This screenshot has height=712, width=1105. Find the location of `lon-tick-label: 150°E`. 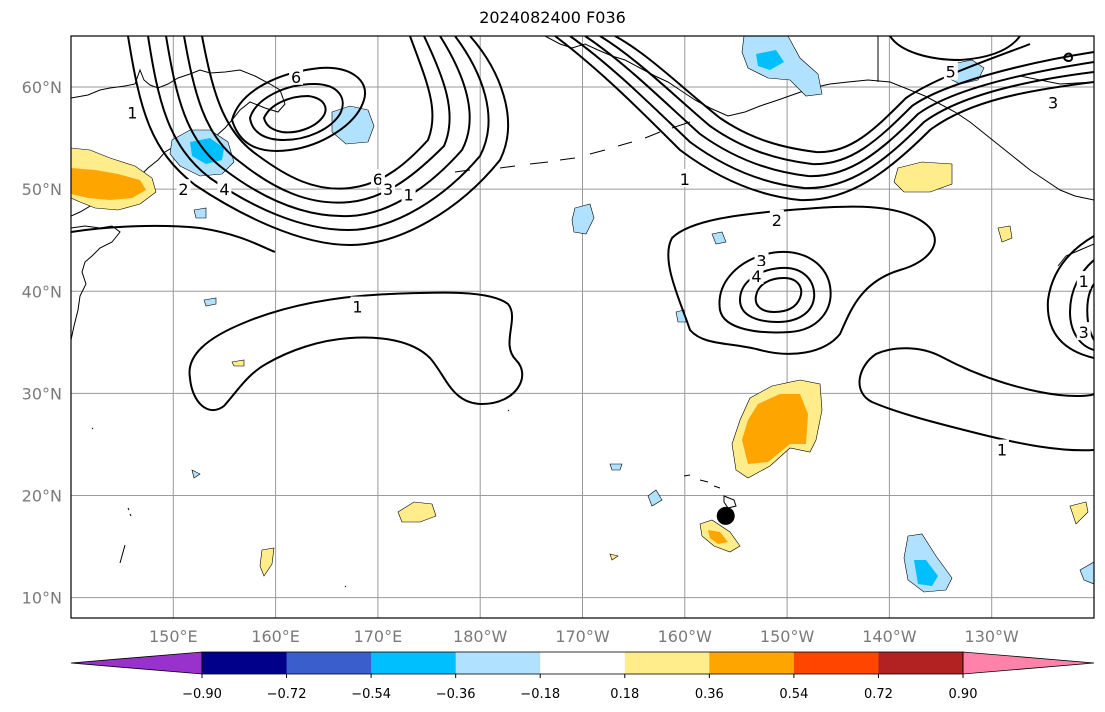

lon-tick-label: 150°E is located at coordinates (173, 636).